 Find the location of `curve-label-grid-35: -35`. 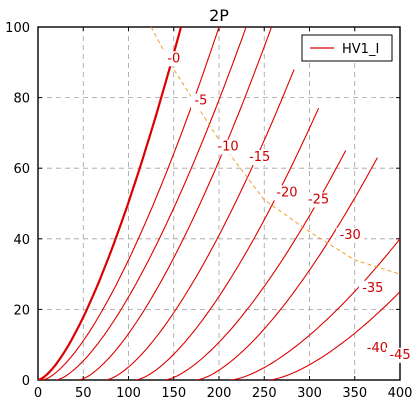

curve-label-grid-35: -35 is located at coordinates (372, 288).